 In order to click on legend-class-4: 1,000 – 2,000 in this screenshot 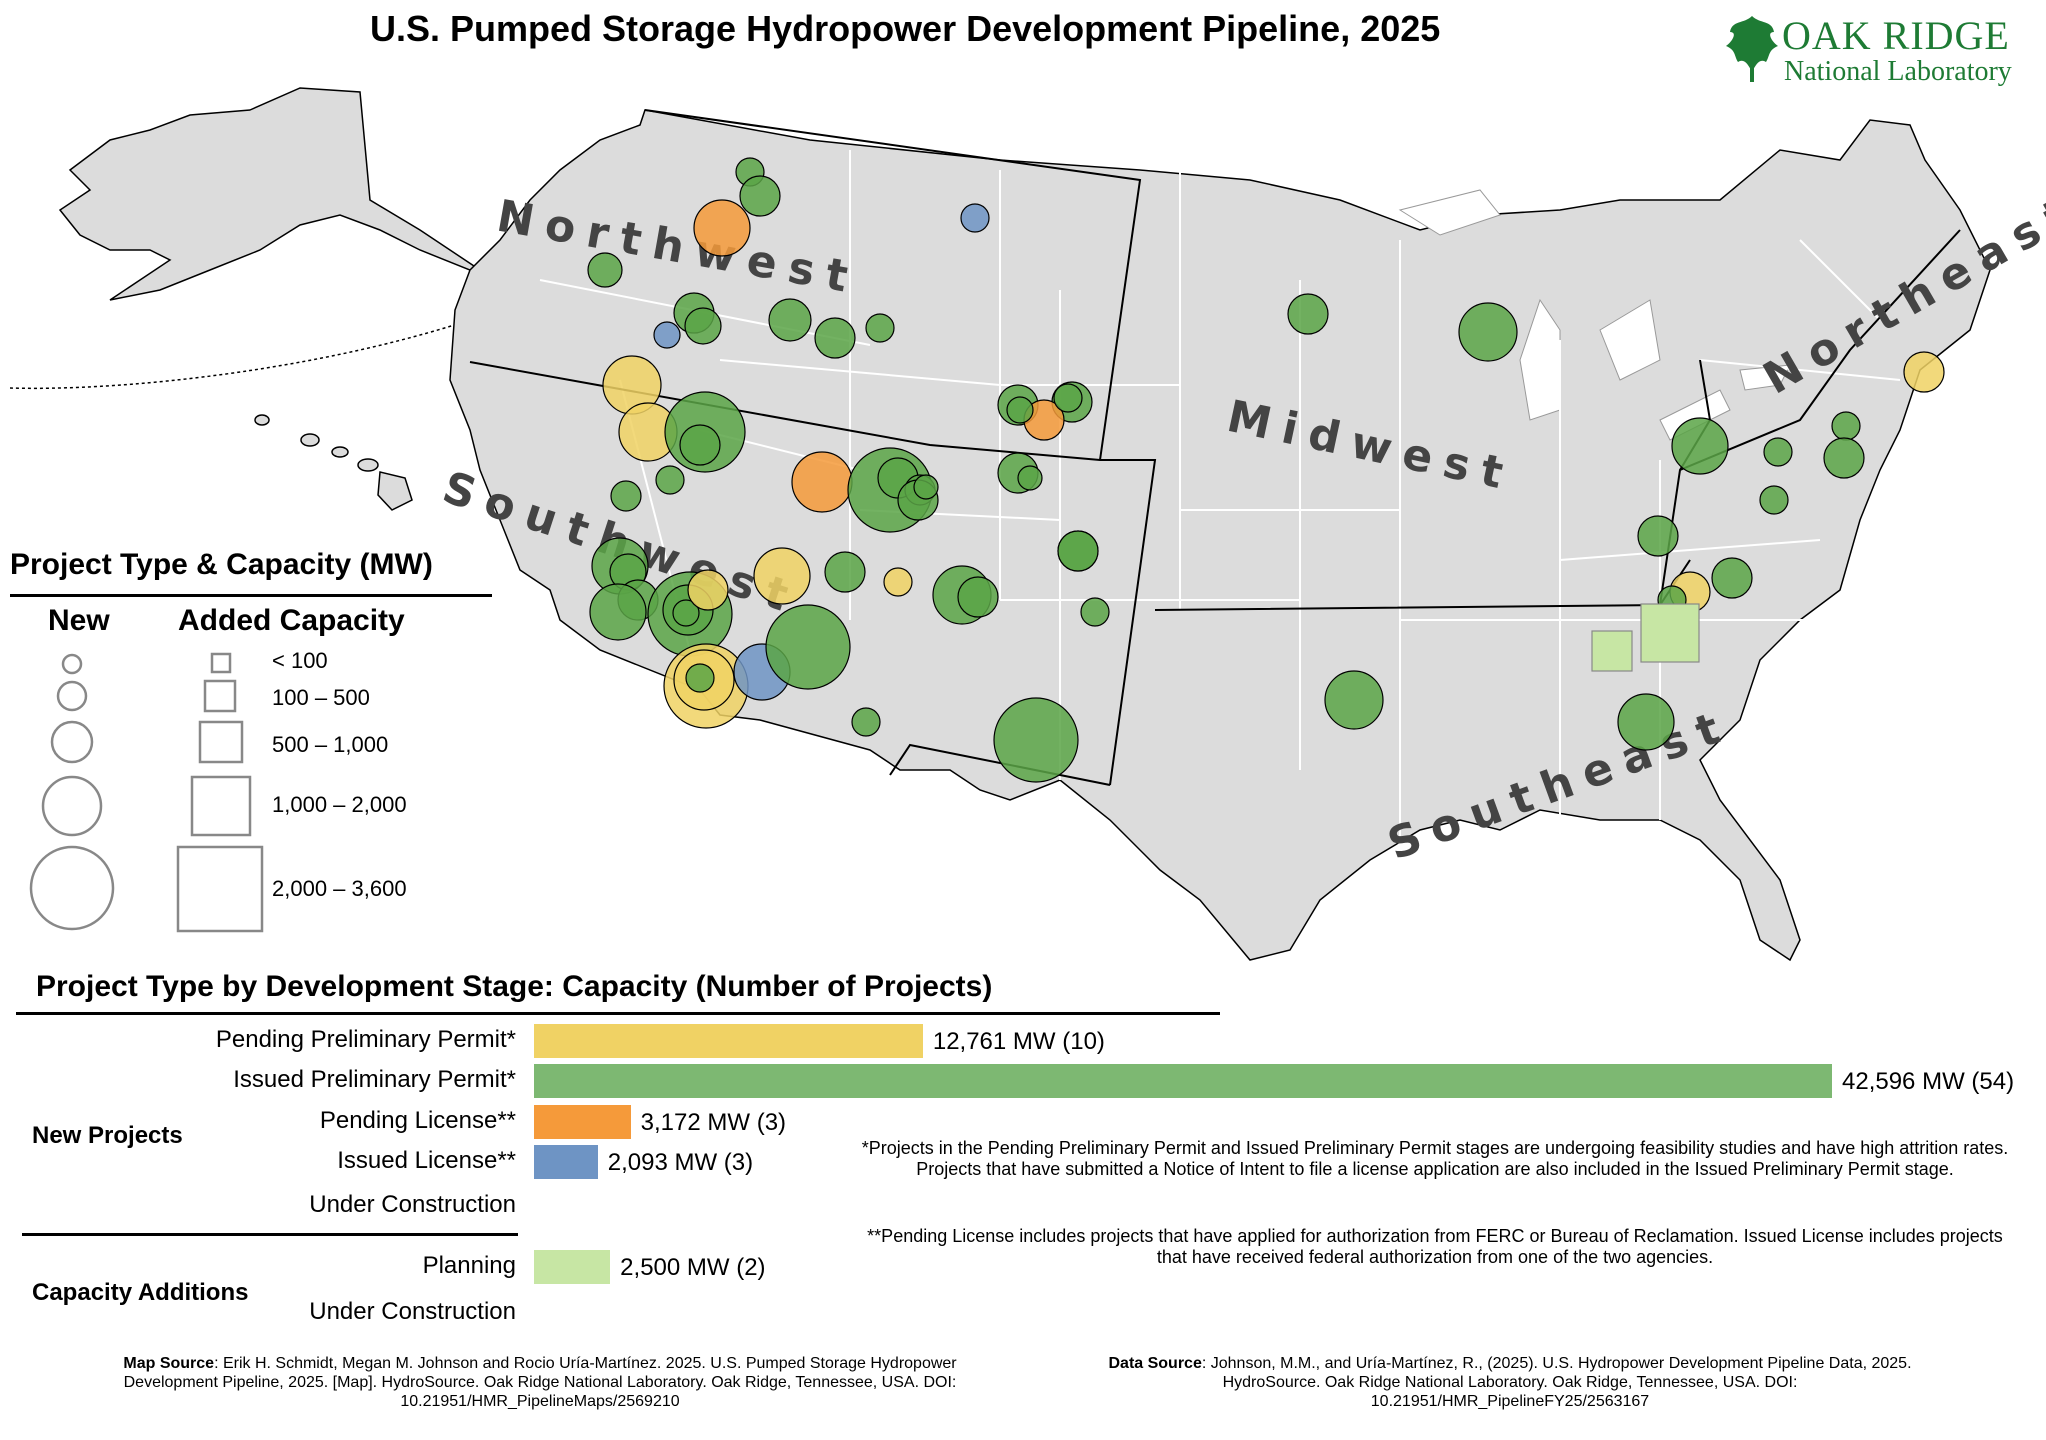, I will do `click(339, 804)`.